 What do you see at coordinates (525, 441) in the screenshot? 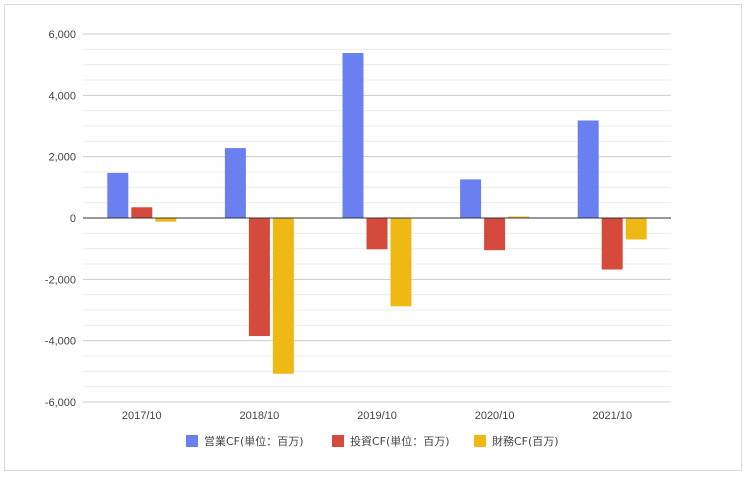
I see `legend-label: 財務CF(百万)` at bounding box center [525, 441].